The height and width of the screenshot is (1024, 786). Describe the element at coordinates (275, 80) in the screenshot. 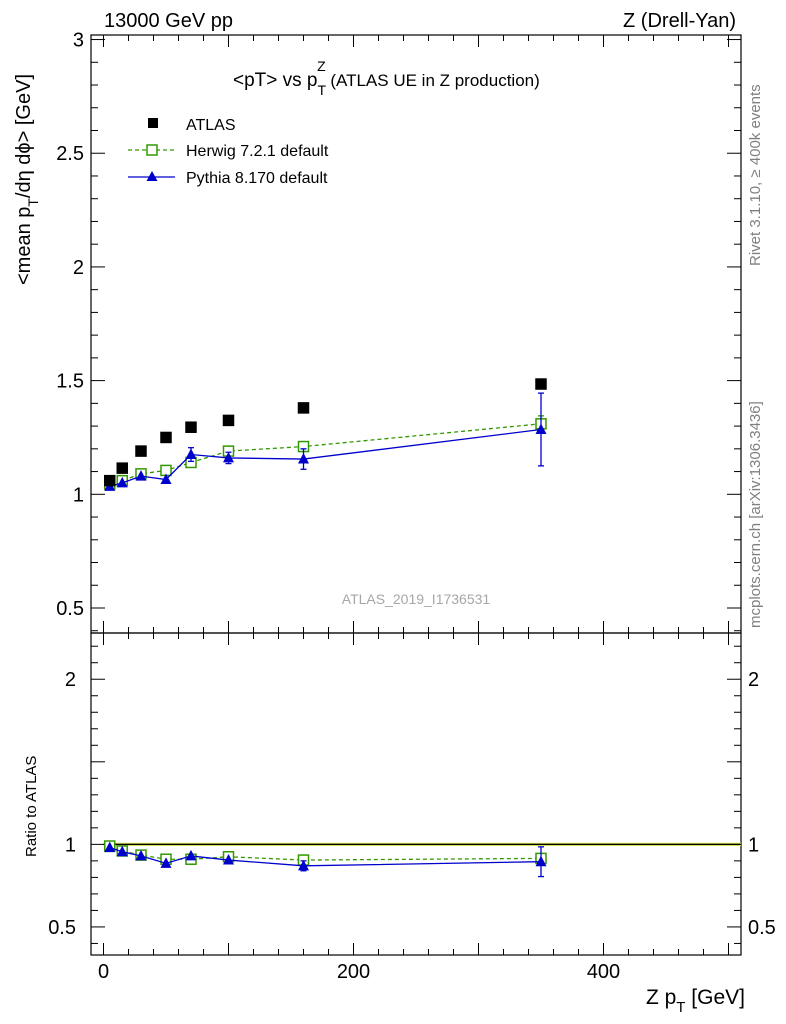

I see `plot-title-main: <pT> vs p` at that location.